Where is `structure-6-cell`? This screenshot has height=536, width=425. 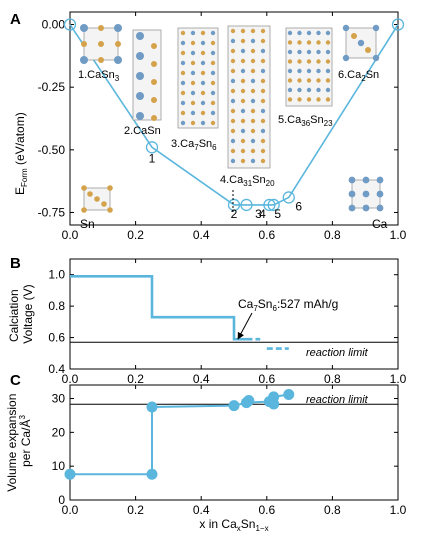 structure-6-cell is located at coordinates (361, 43).